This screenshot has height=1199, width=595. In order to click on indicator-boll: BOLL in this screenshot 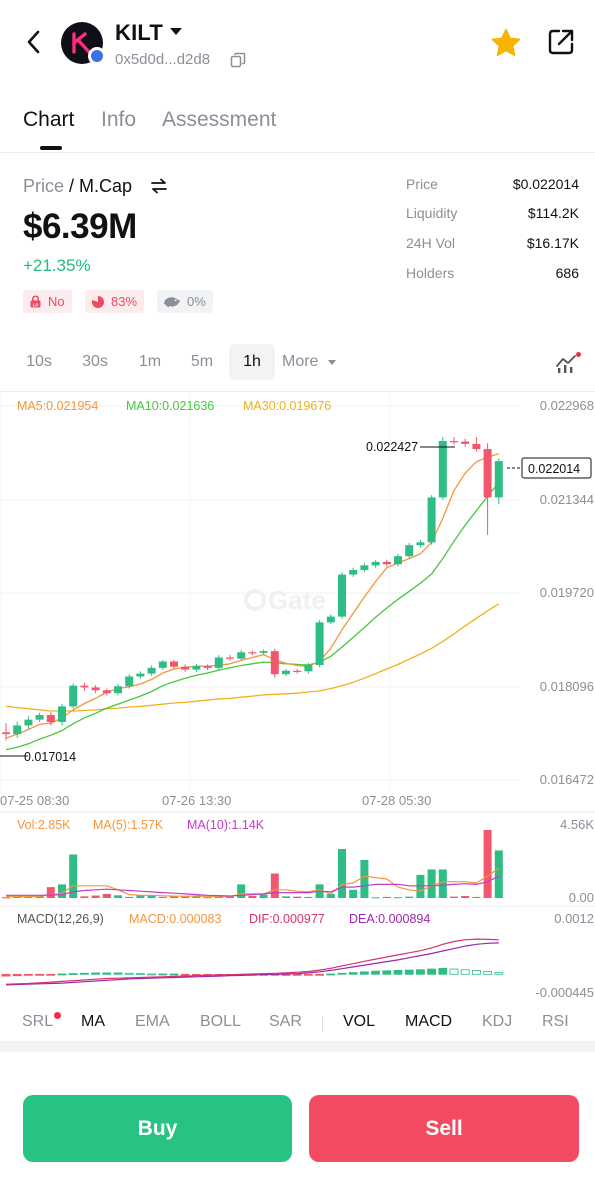, I will do `click(220, 1021)`.